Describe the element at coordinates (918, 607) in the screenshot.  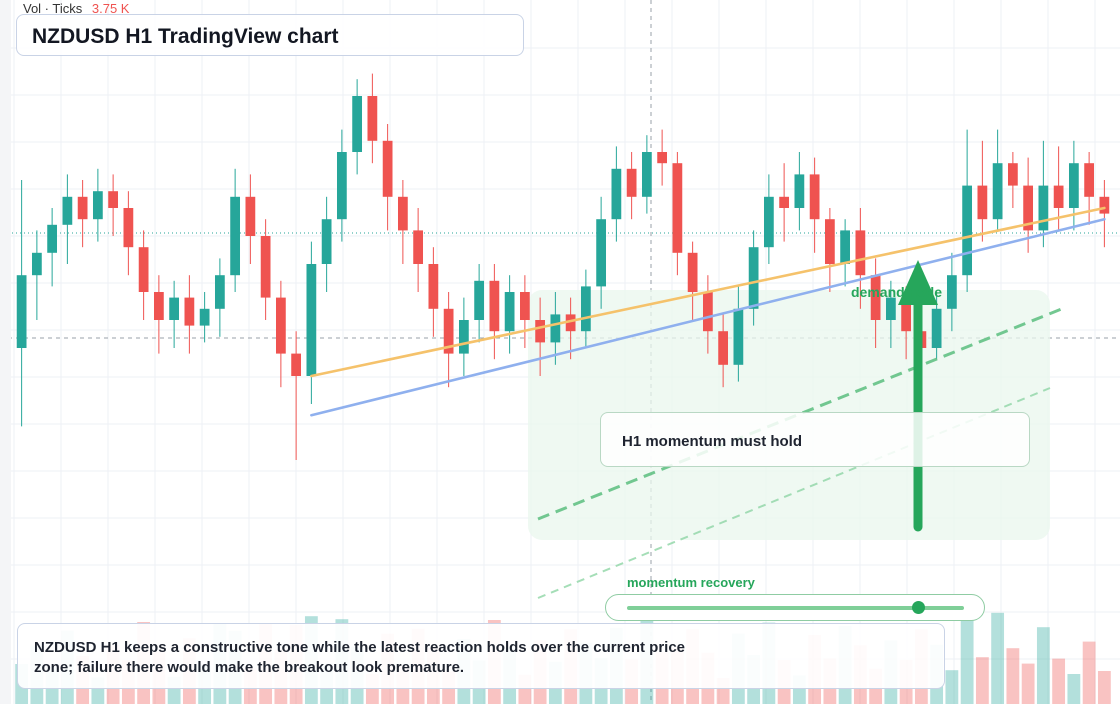
I see `slider-knob` at that location.